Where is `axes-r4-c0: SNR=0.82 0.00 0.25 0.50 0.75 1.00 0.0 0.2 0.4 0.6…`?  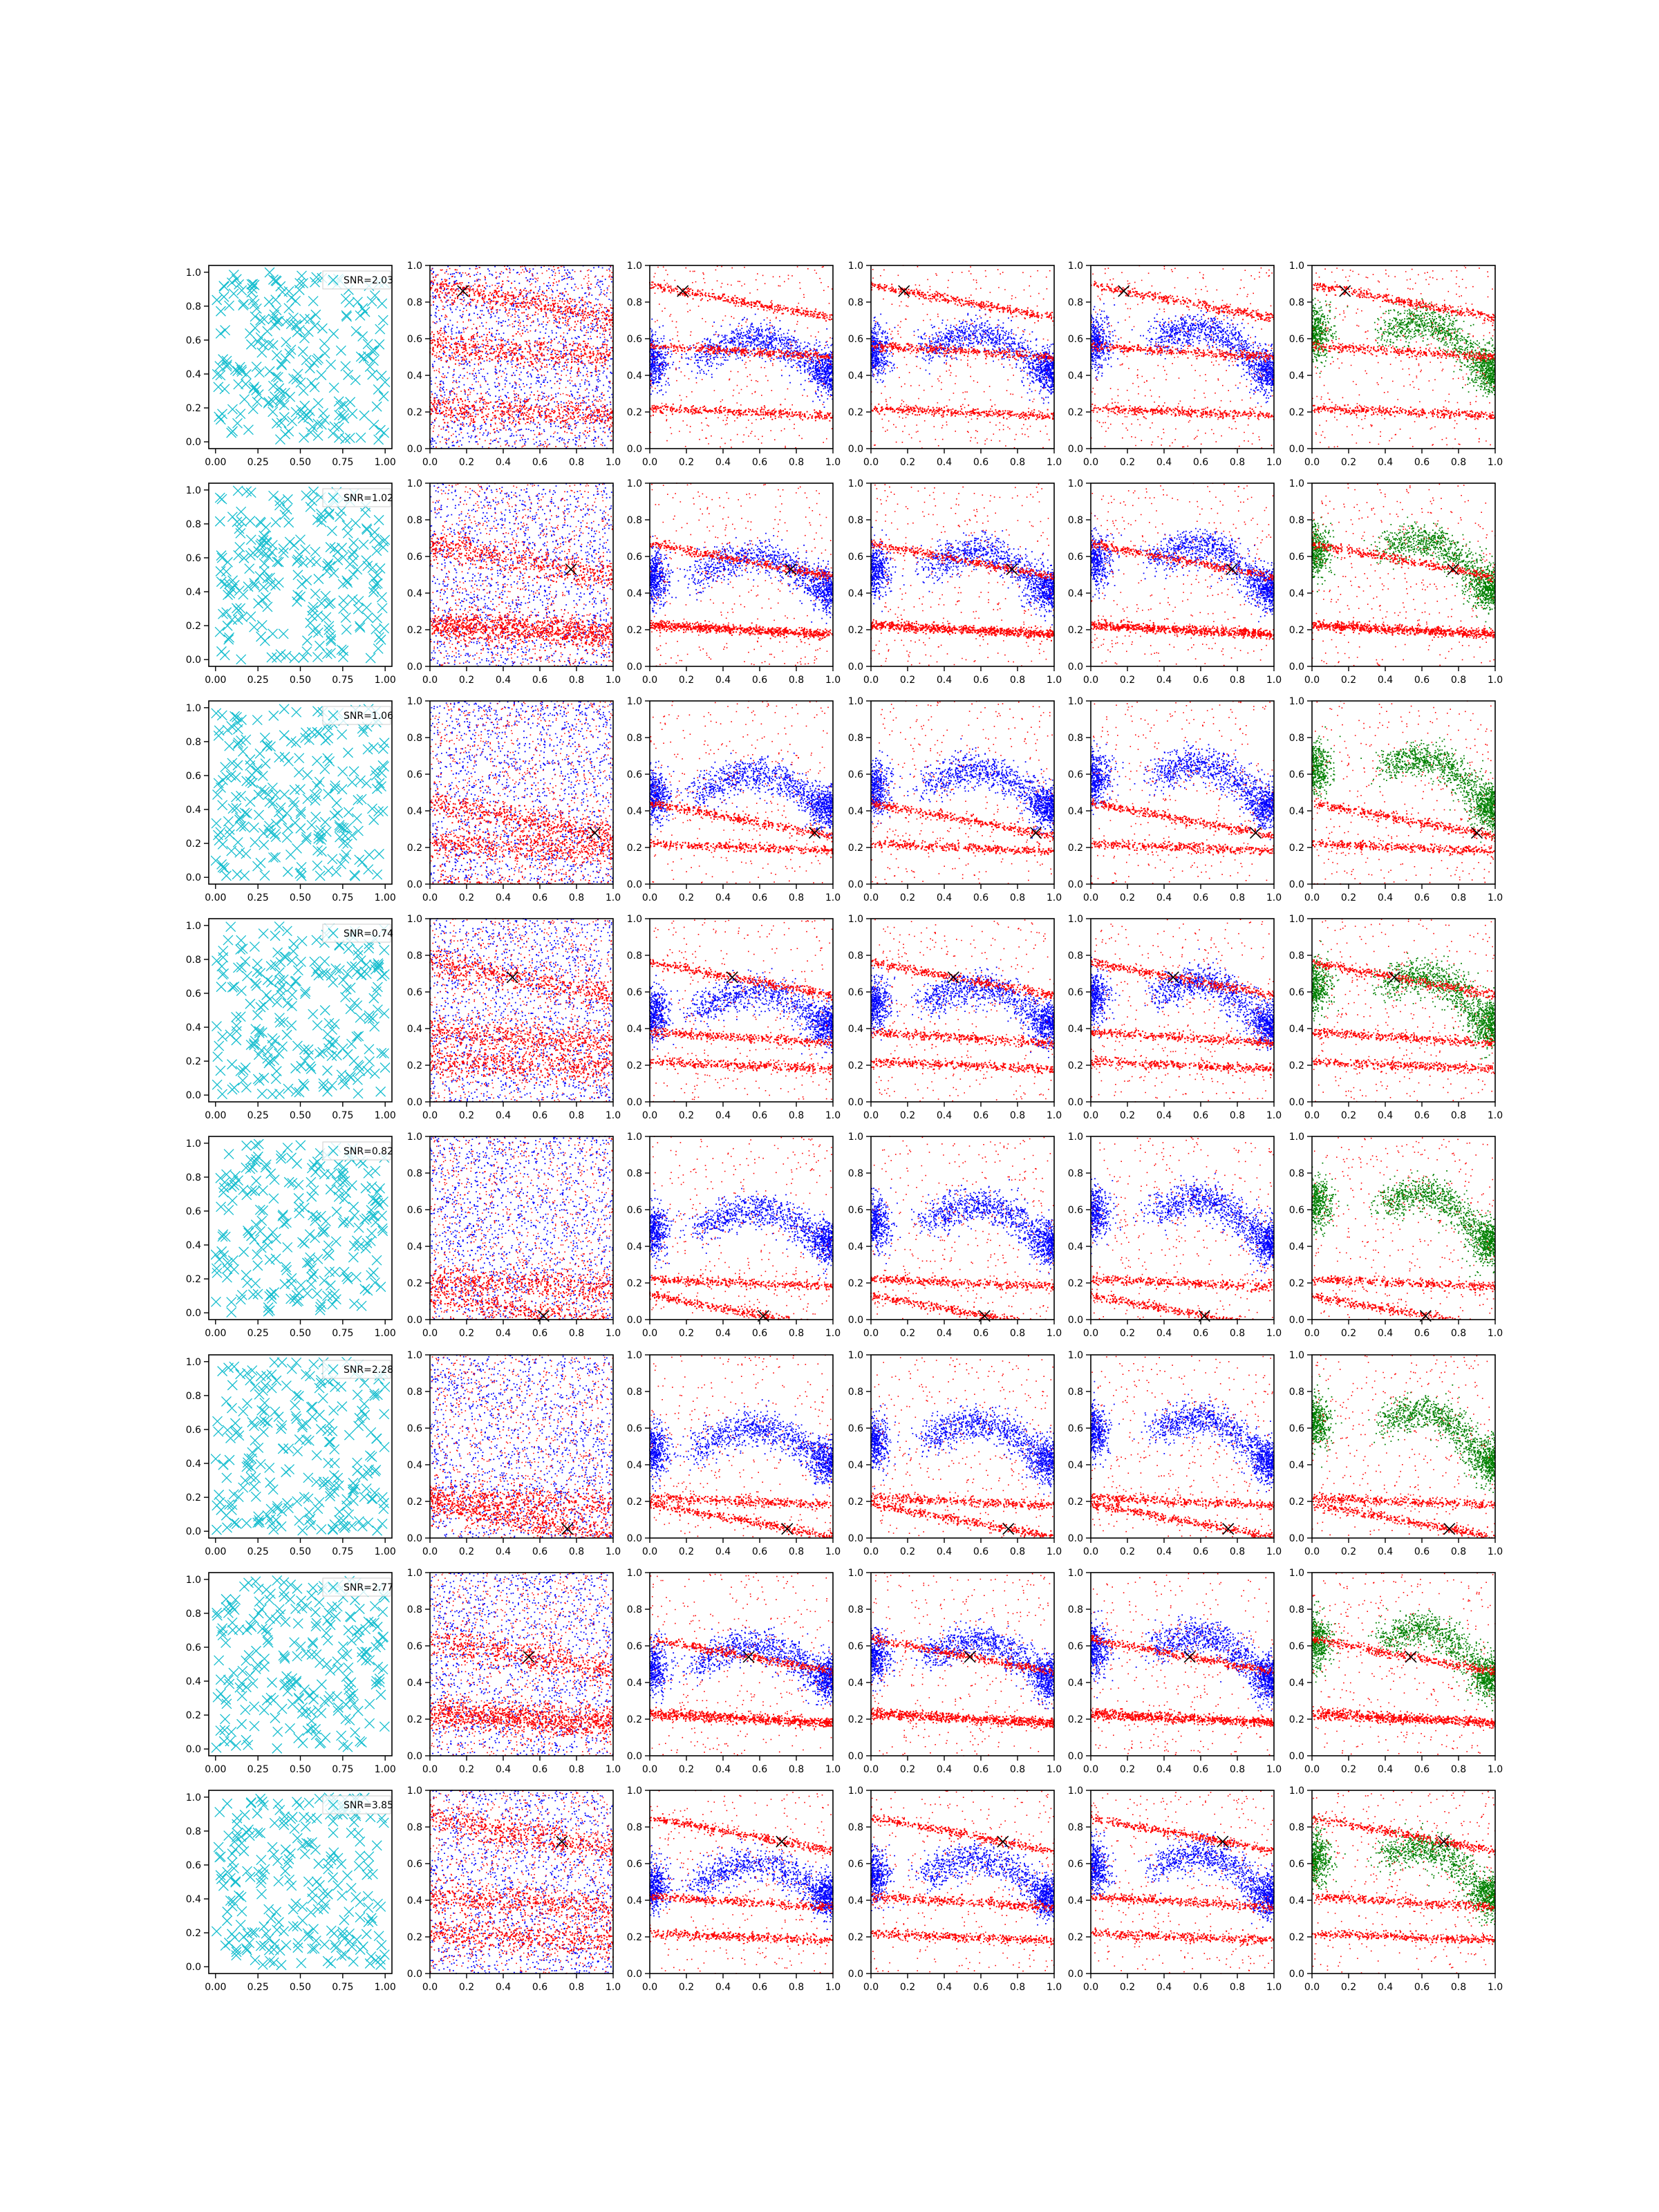 axes-r4-c0: SNR=0.82 0.00 0.25 0.50 0.75 1.00 0.0 0.2 0.4 0.6… is located at coordinates (291, 1237).